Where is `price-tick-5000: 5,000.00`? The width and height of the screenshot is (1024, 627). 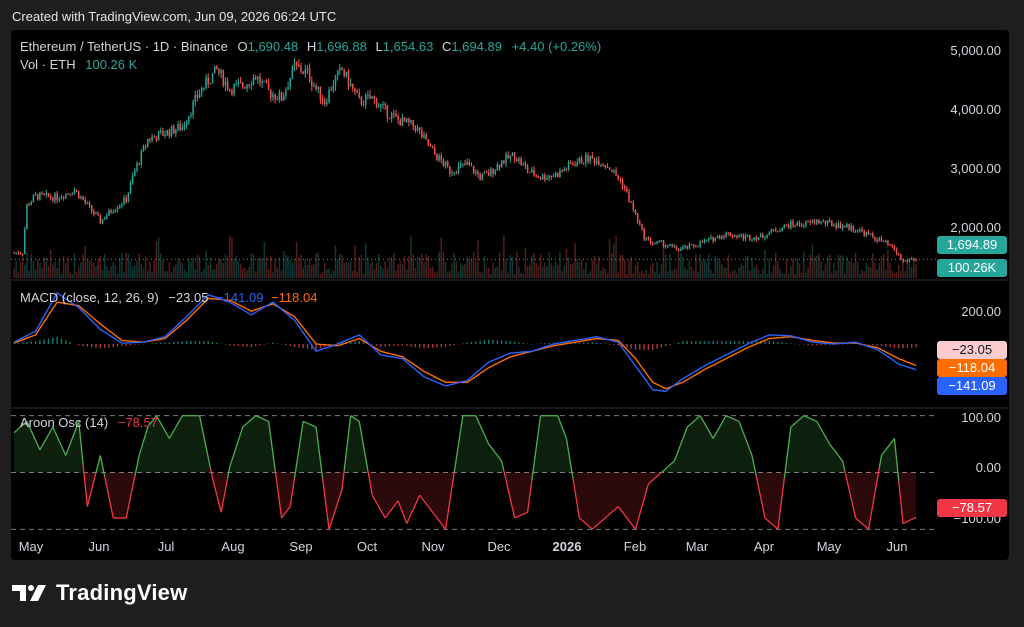 price-tick-5000: 5,000.00 is located at coordinates (975, 50).